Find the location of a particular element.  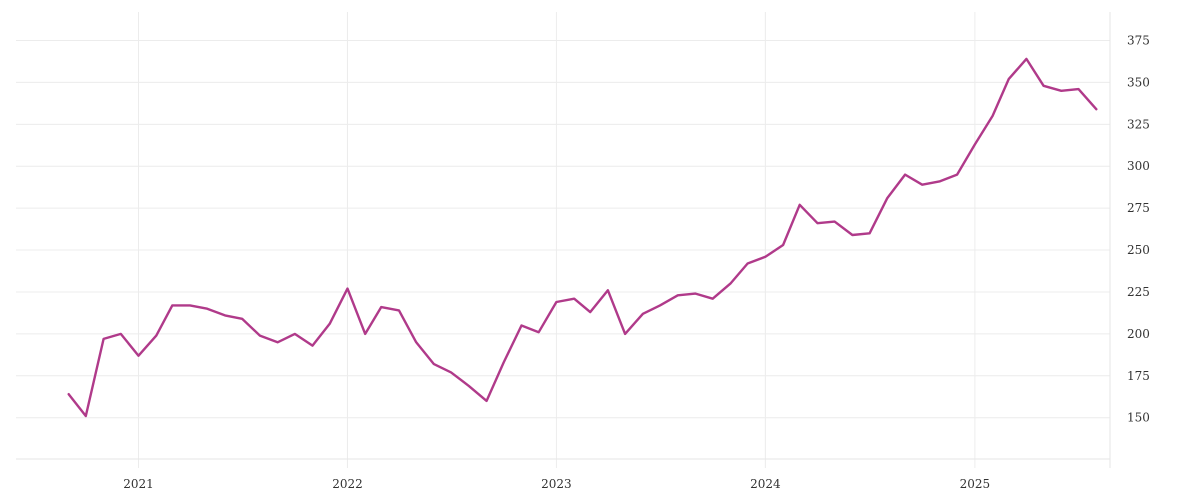

y-tick-label-225: 225 is located at coordinates (1138, 292).